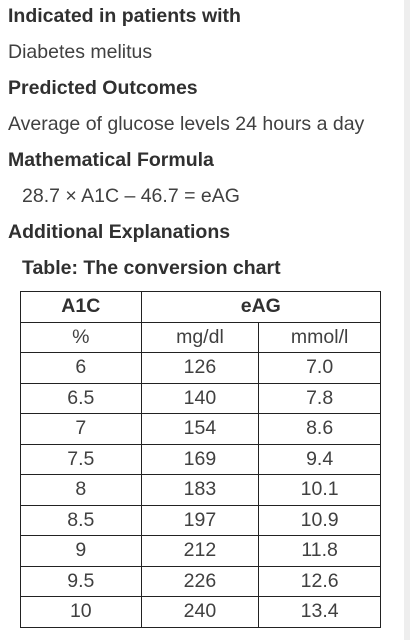 The image size is (410, 640). What do you see at coordinates (319, 581) in the screenshot?
I see `cell-mmol: 12.6` at bounding box center [319, 581].